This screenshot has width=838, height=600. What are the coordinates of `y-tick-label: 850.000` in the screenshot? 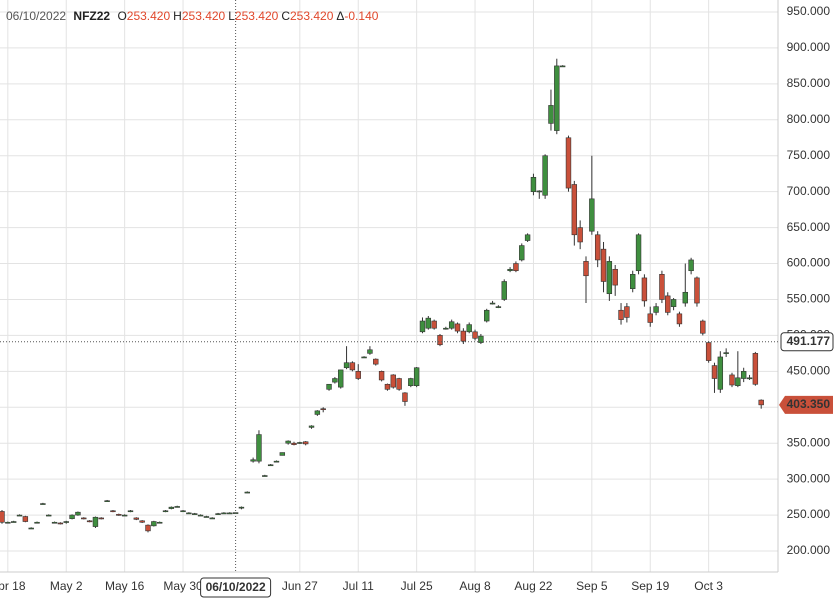 It's located at (809, 83).